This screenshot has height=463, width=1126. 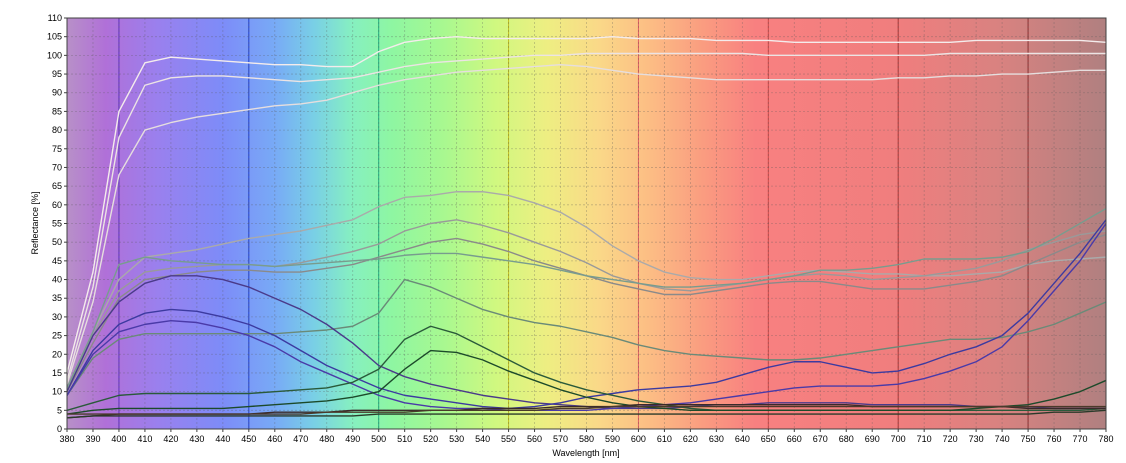 What do you see at coordinates (57, 130) in the screenshot?
I see `y-tick-label: 80` at bounding box center [57, 130].